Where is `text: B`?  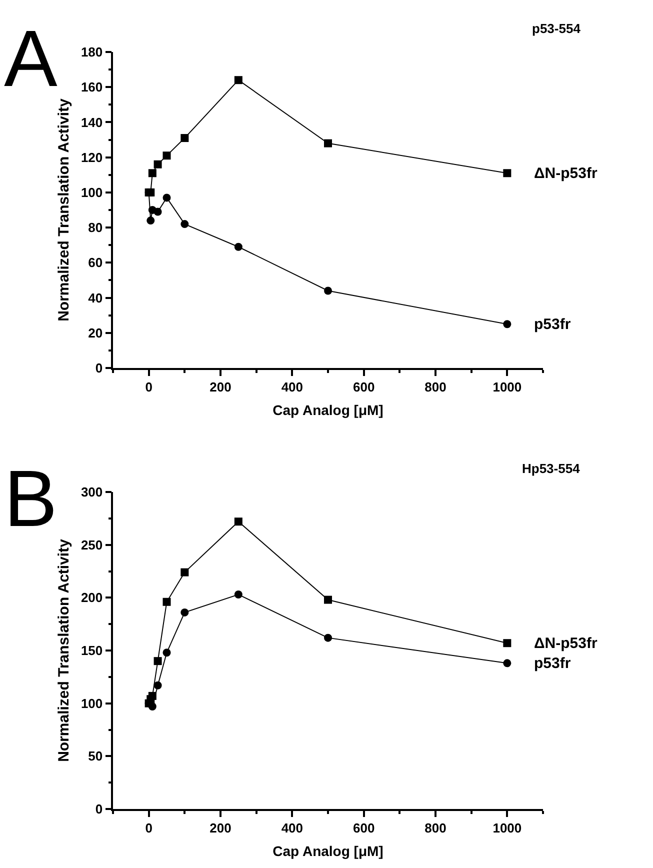 text: B is located at coordinates (31, 498).